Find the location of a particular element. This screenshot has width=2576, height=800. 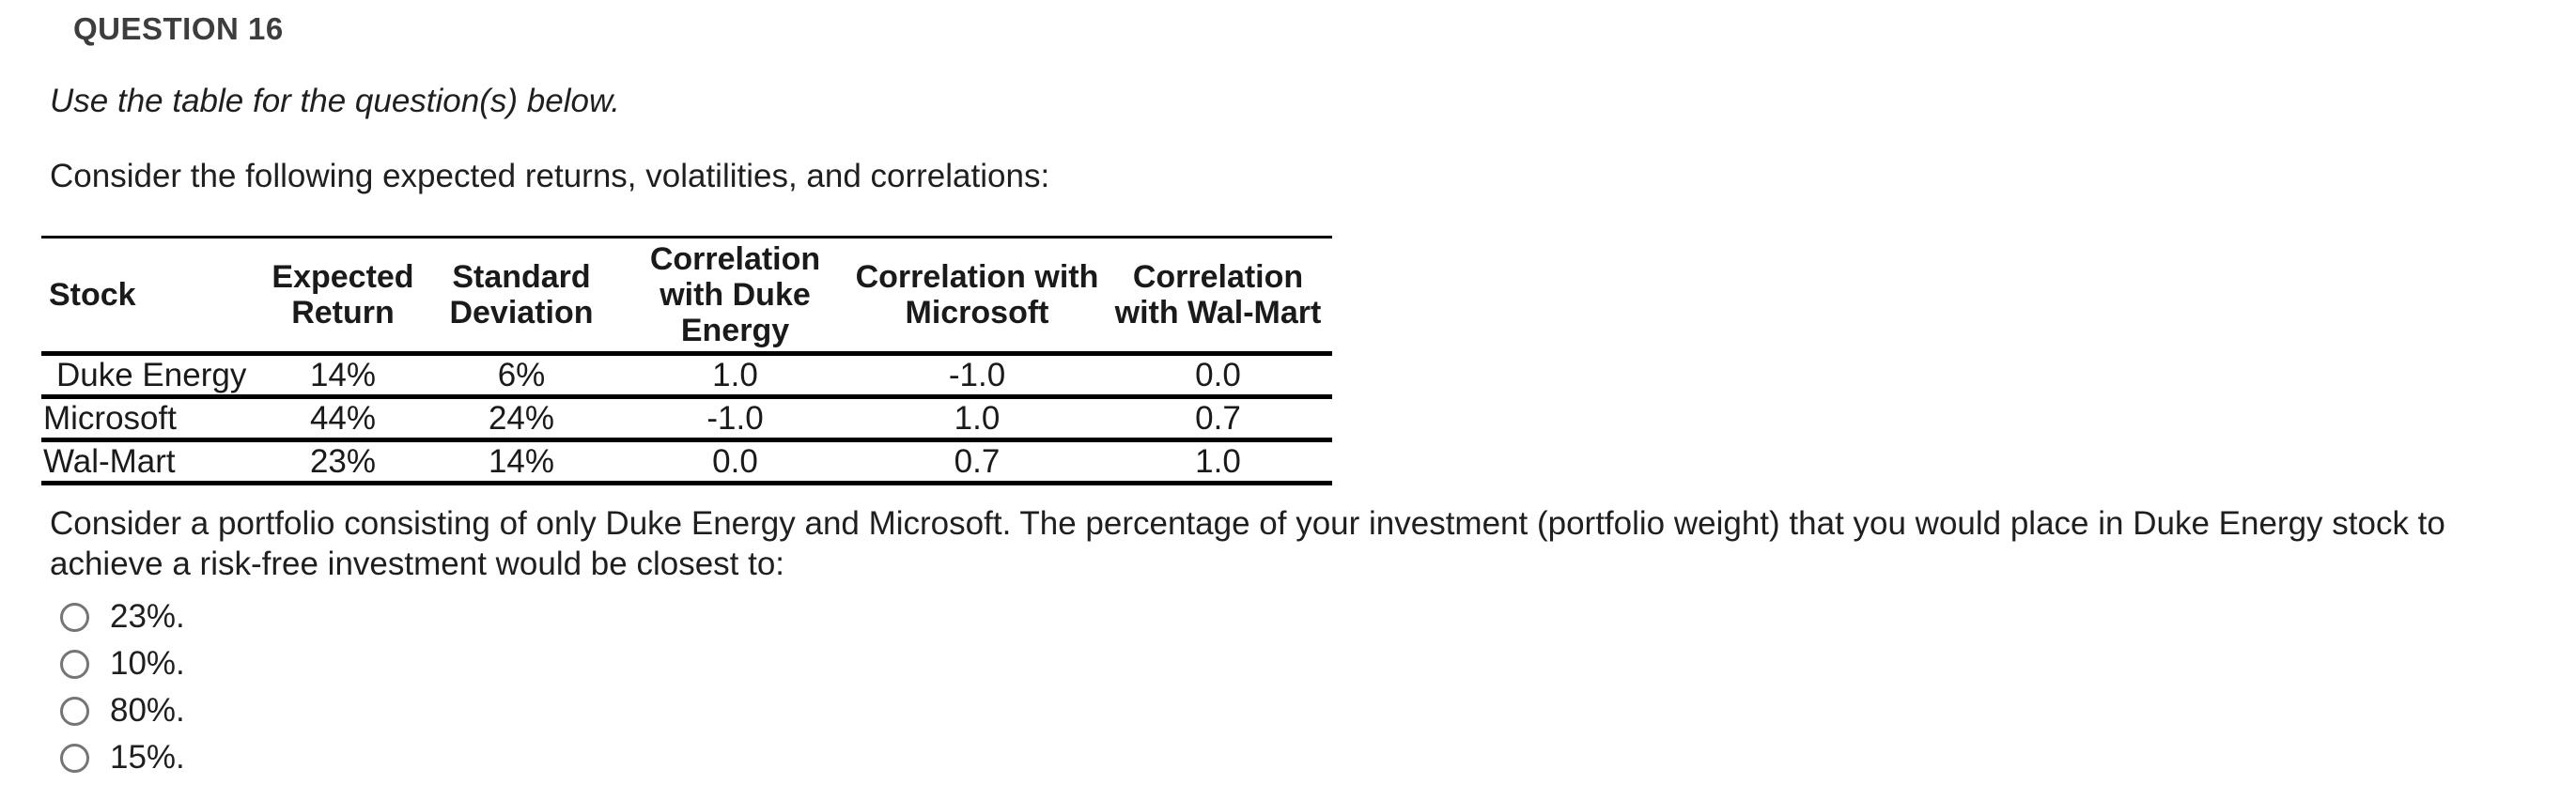

table-cell: 6% is located at coordinates (521, 376).